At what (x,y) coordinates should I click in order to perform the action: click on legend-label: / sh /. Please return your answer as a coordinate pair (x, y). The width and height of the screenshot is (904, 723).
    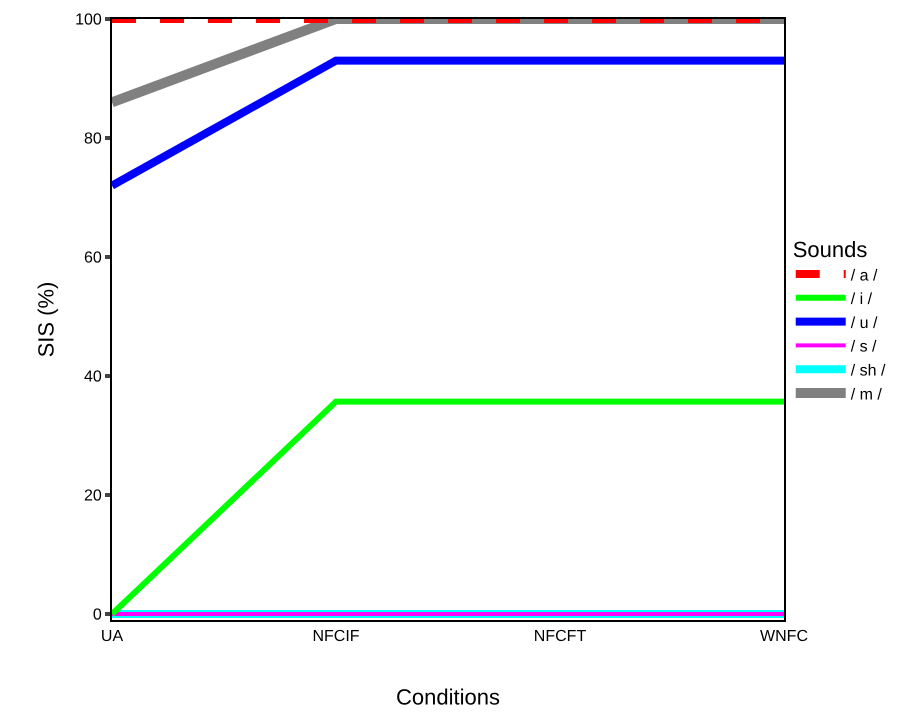
    Looking at the image, I should click on (868, 371).